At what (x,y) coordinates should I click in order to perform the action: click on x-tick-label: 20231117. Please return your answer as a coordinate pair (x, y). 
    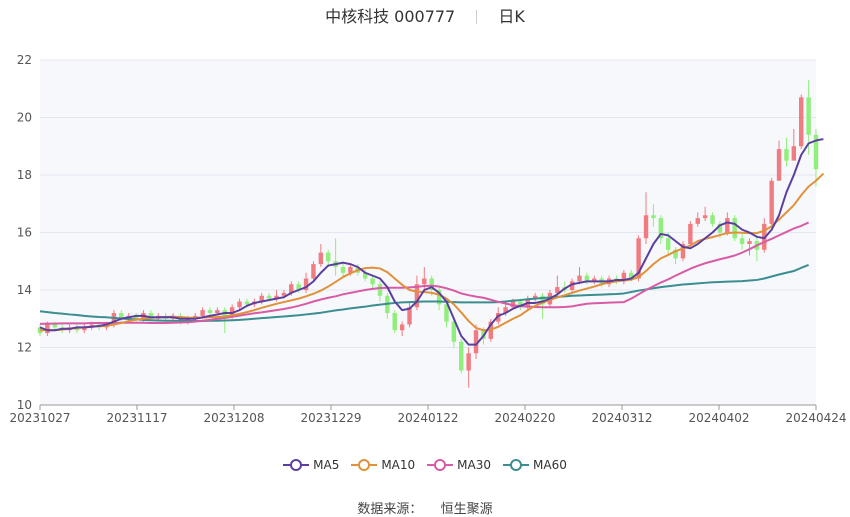
    Looking at the image, I should click on (136, 418).